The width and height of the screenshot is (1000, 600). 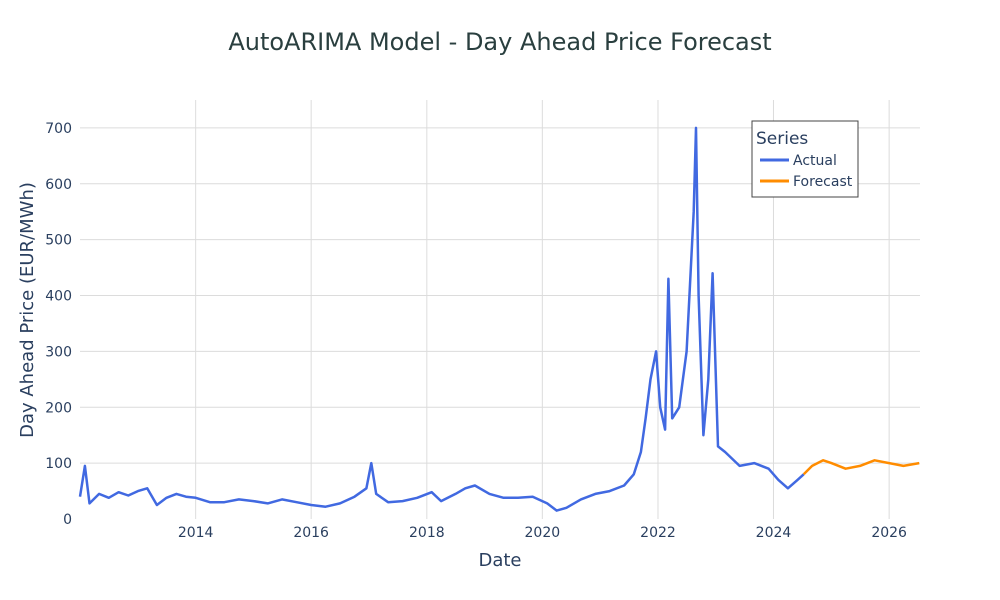 I want to click on x-tick-label: 2026, so click(x=889, y=533).